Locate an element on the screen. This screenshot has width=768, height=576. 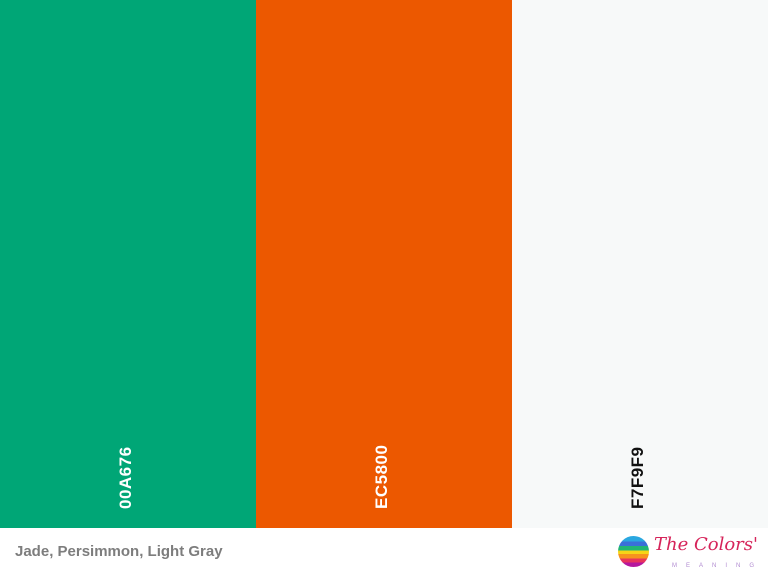
hex-label: 00A676 is located at coordinates (125, 477).